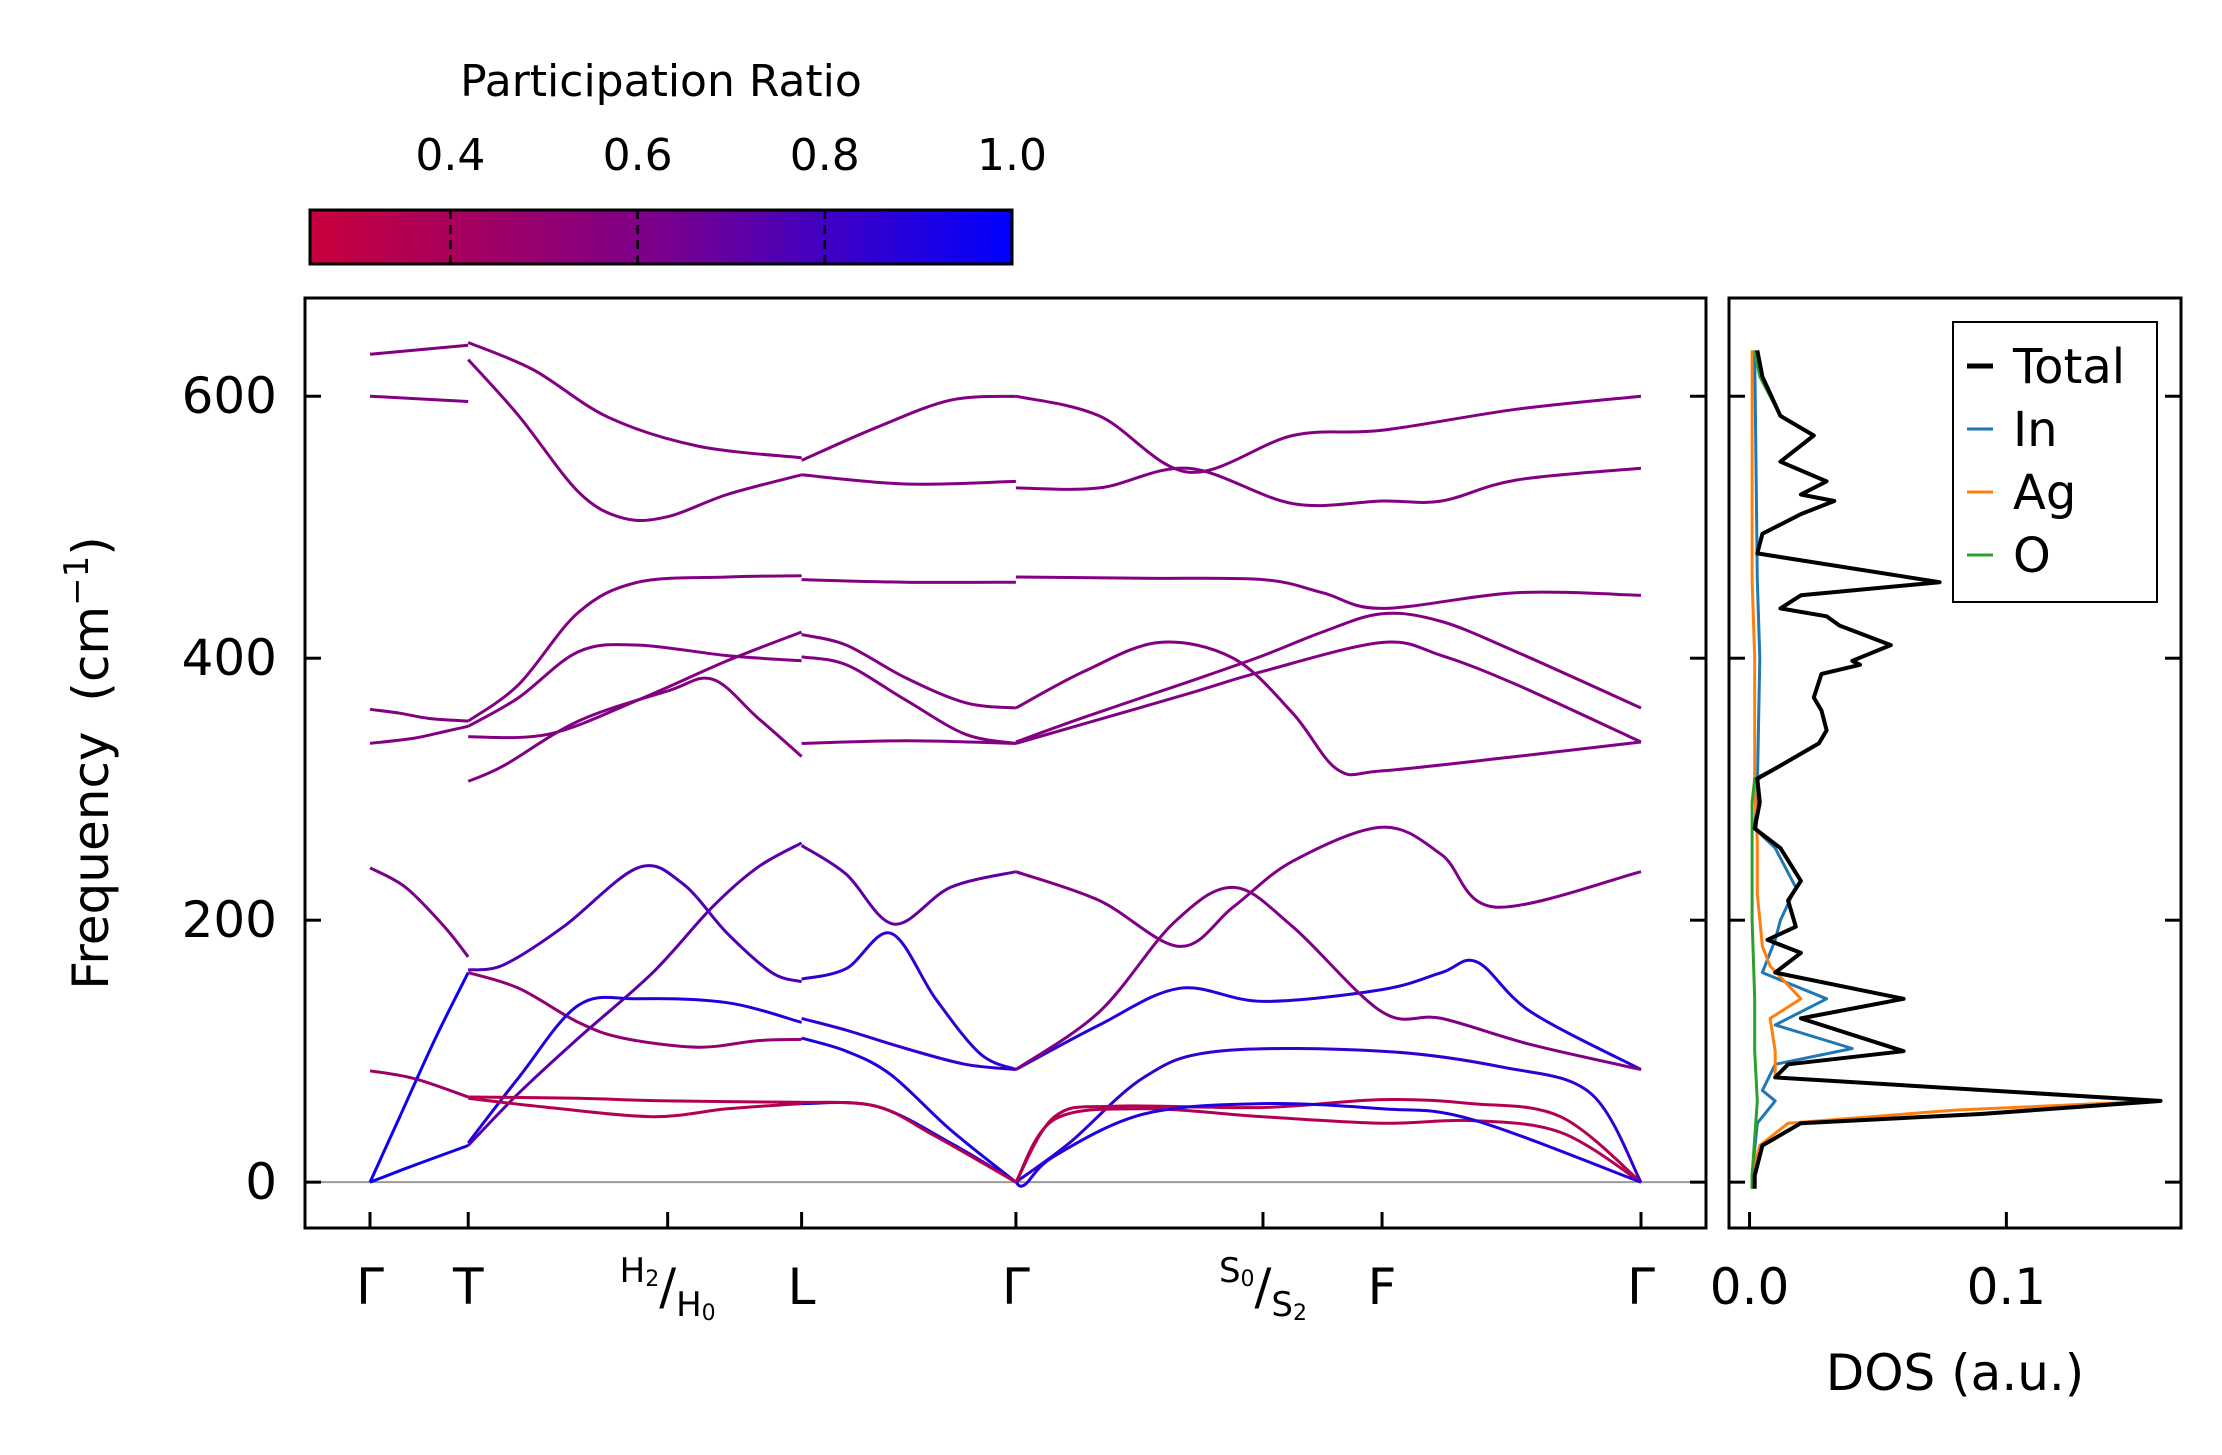 The width and height of the screenshot is (2222, 1455). What do you see at coordinates (1750, 1287) in the screenshot?
I see `dos-x-tick-label: 0.0` at bounding box center [1750, 1287].